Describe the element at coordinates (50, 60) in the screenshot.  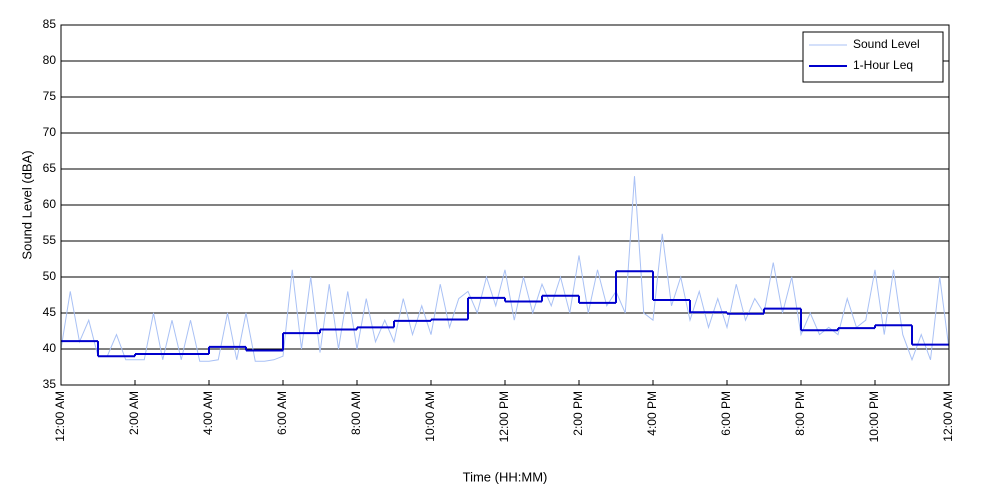
I see `y-tick-label: 80` at that location.